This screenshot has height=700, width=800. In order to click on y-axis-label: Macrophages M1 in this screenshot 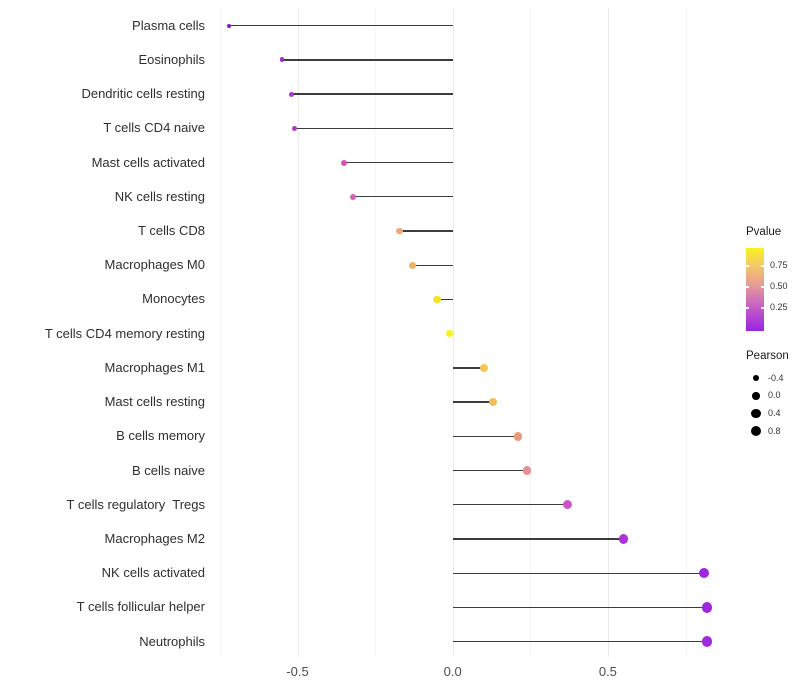, I will do `click(154, 367)`.